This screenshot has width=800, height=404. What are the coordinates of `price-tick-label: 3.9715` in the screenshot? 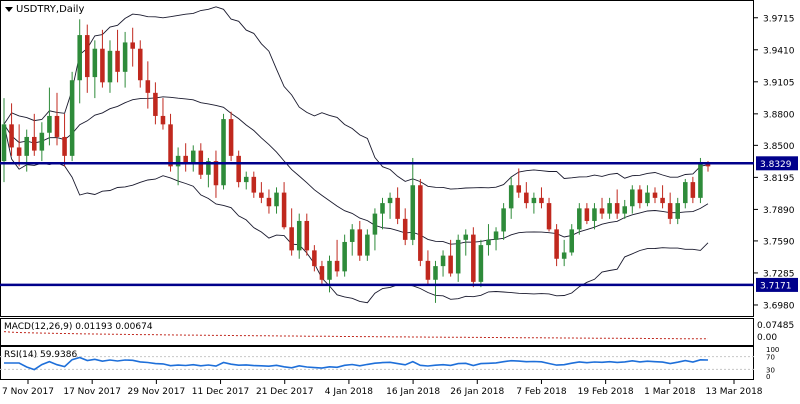 It's located at (779, 19).